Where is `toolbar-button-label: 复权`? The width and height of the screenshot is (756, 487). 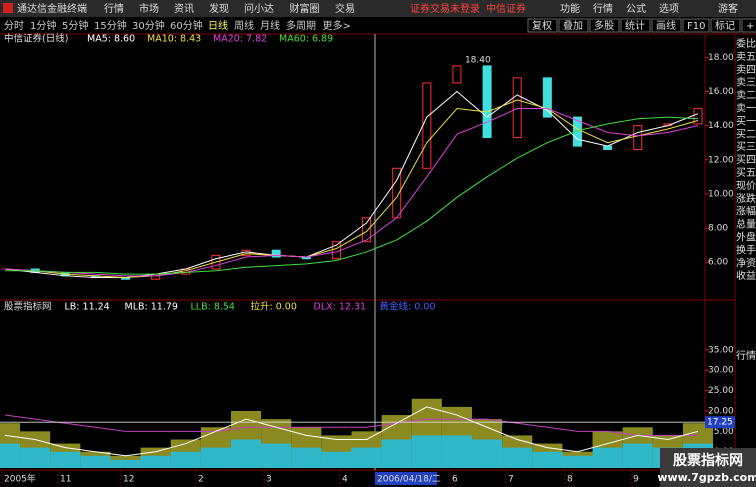 toolbar-button-label: 复权 is located at coordinates (542, 25).